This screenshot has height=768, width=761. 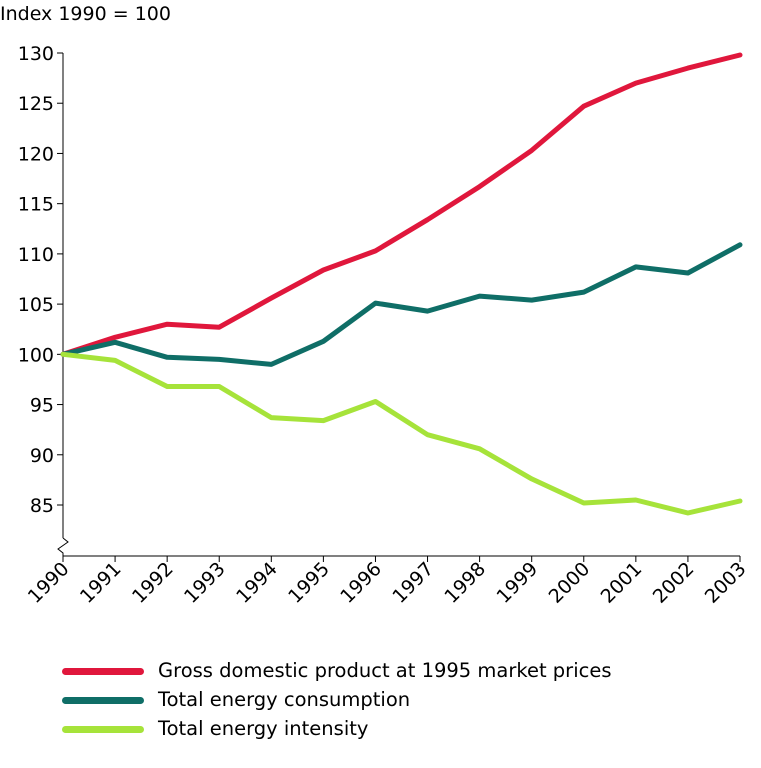 What do you see at coordinates (85, 14) in the screenshot?
I see `y-axis-label: Index 1990 = 100` at bounding box center [85, 14].